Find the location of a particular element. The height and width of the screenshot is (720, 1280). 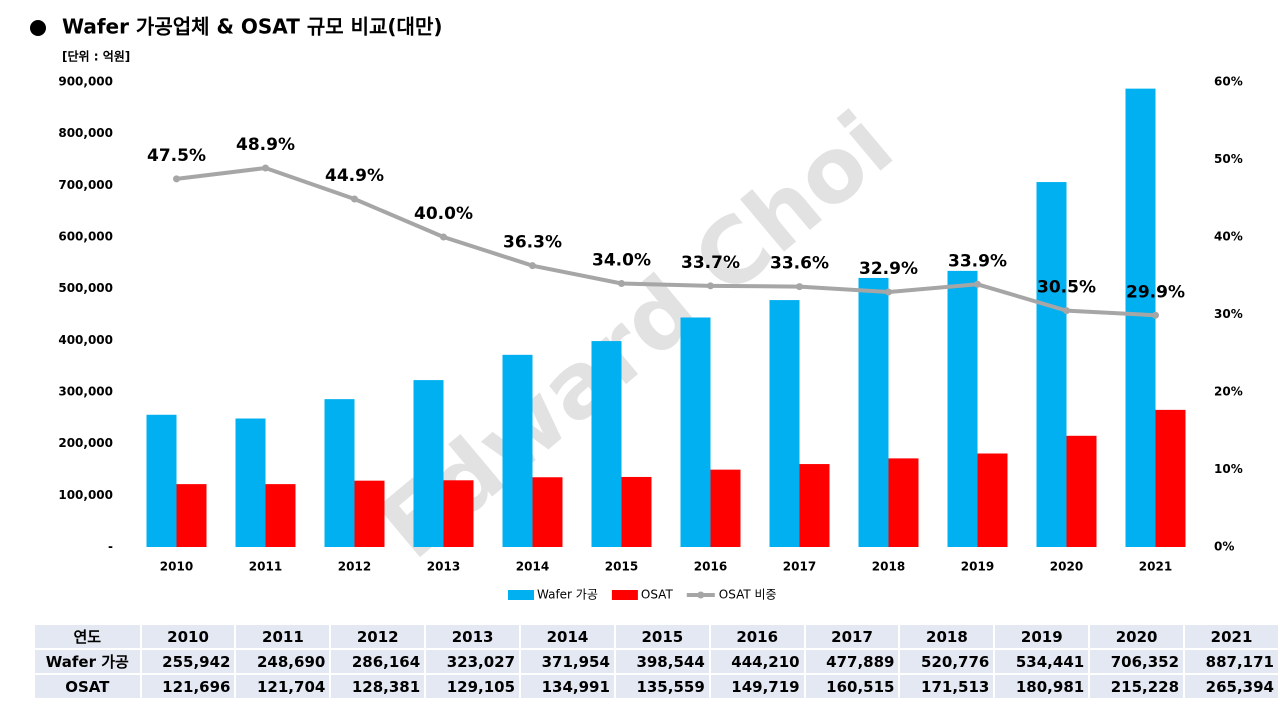

x-tick-label: 2012 is located at coordinates (354, 567).